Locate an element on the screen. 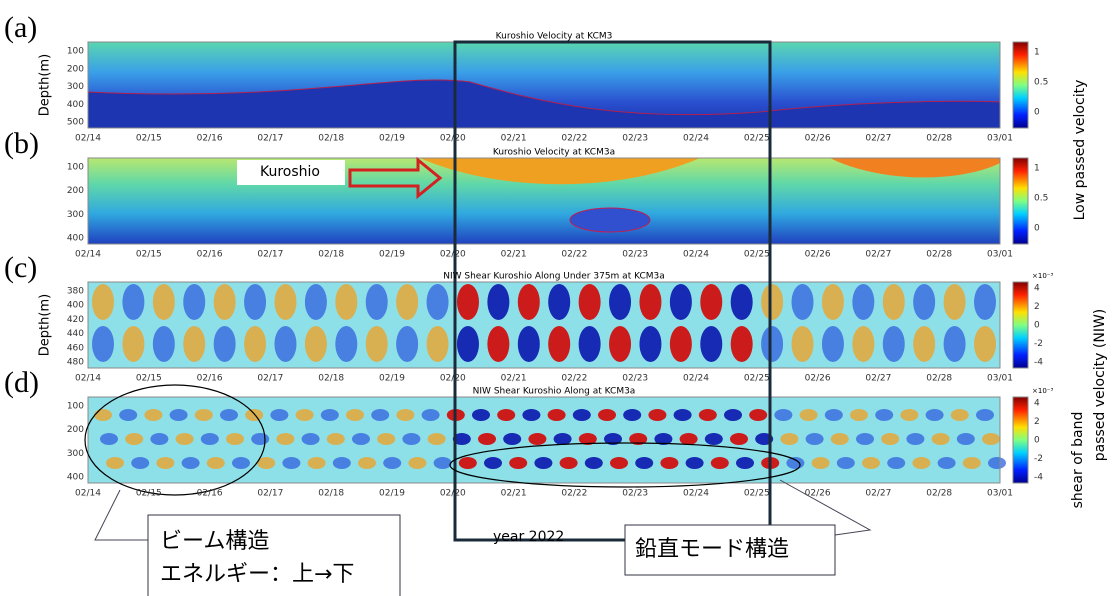 The width and height of the screenshot is (1114, 596). y-tick-label: 300 is located at coordinates (75, 215).